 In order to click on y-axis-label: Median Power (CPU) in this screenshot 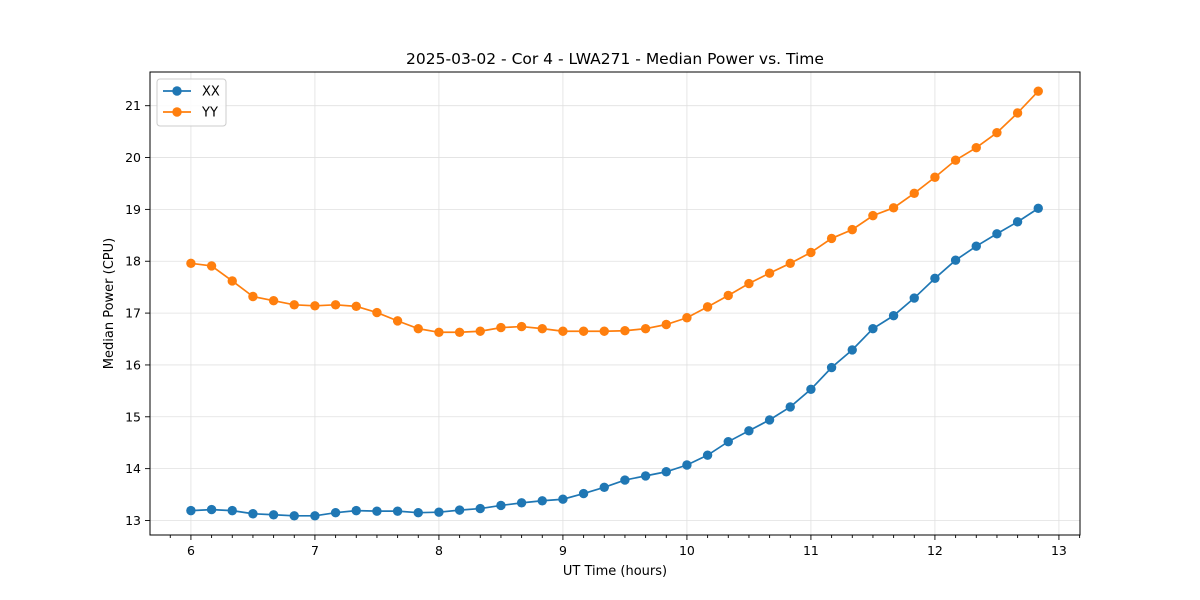, I will do `click(109, 303)`.